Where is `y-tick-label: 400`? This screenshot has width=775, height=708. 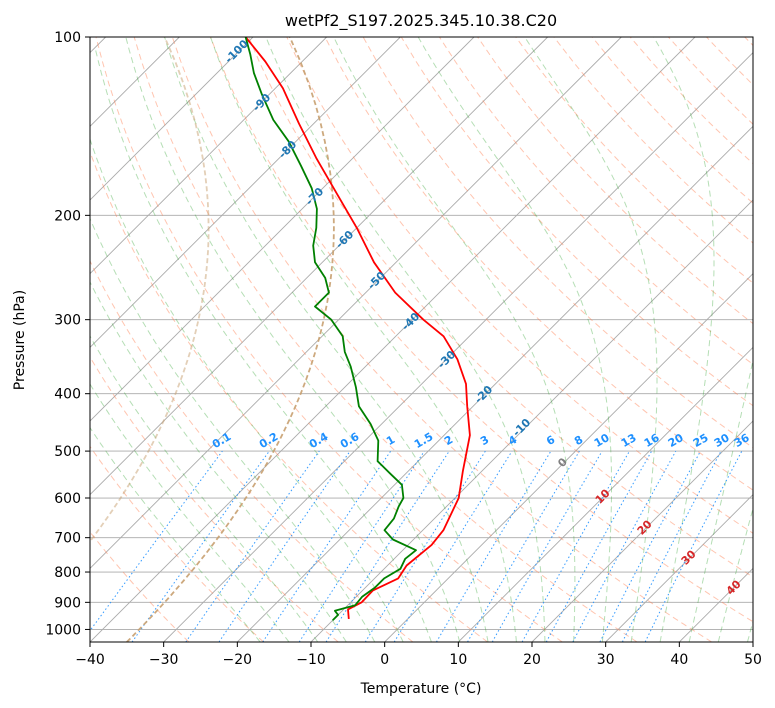
y-tick-label: 400 is located at coordinates (67, 395).